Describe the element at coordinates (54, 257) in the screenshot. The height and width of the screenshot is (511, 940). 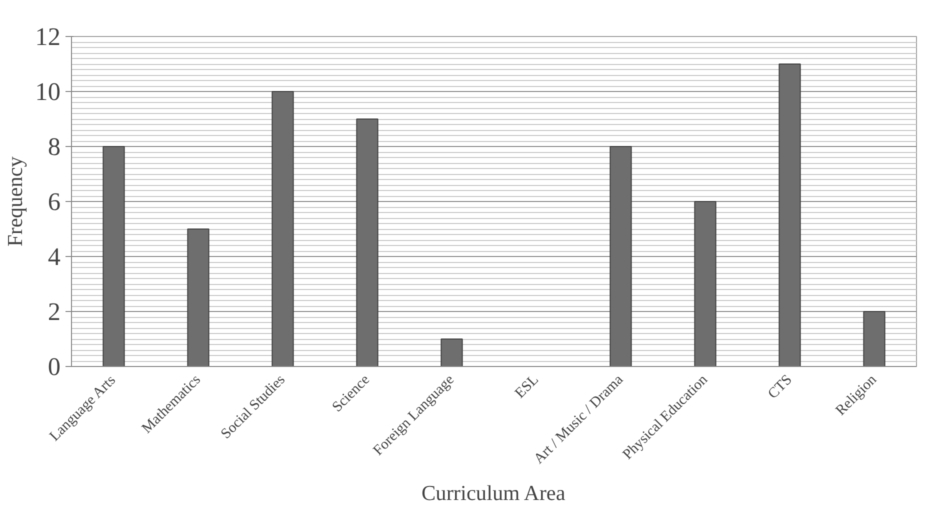
I see `y-tick-label: 4` at that location.